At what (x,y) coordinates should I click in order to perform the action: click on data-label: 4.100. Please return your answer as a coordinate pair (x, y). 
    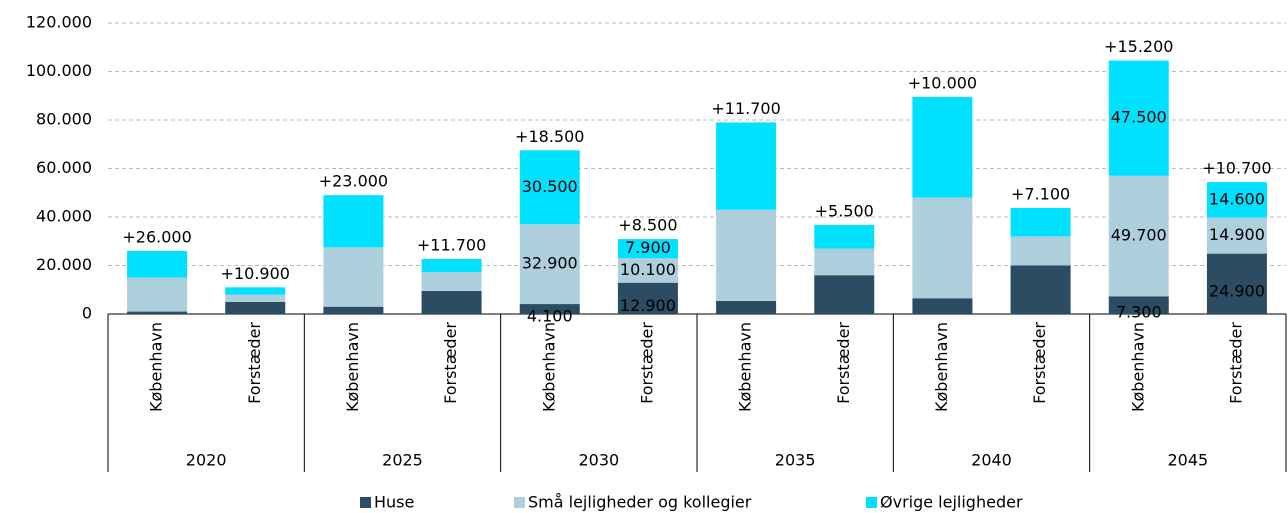
    Looking at the image, I should click on (550, 316).